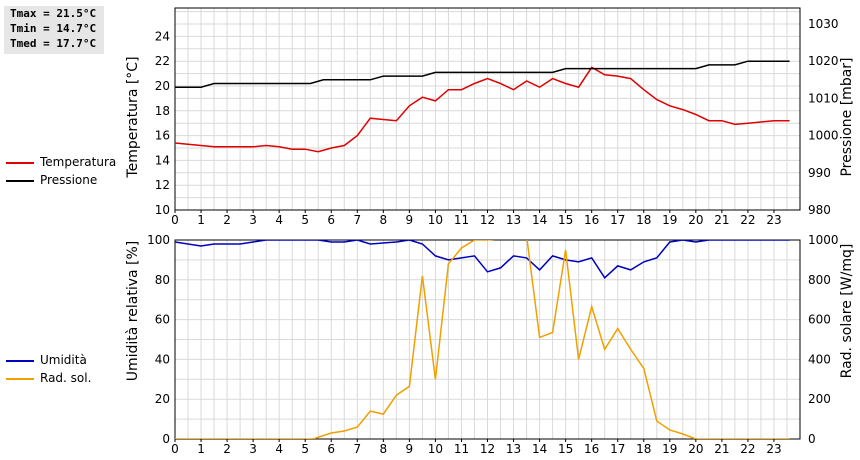  I want to click on tmin-text: Tmin = 14.7°C, so click(53, 28).